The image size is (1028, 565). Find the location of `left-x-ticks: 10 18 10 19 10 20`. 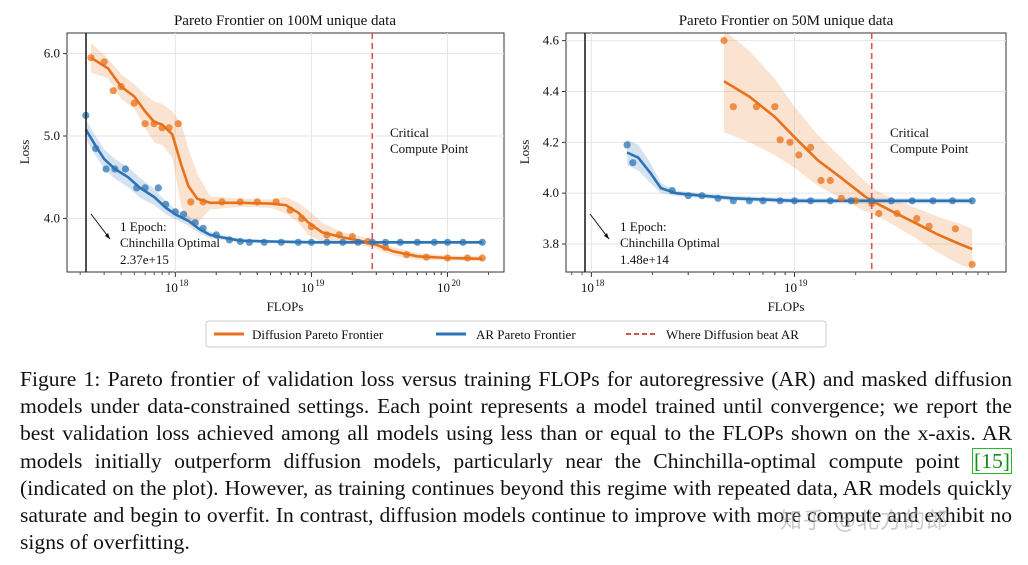

left-x-ticks: 10 18 10 19 10 20 is located at coordinates (284, 283).